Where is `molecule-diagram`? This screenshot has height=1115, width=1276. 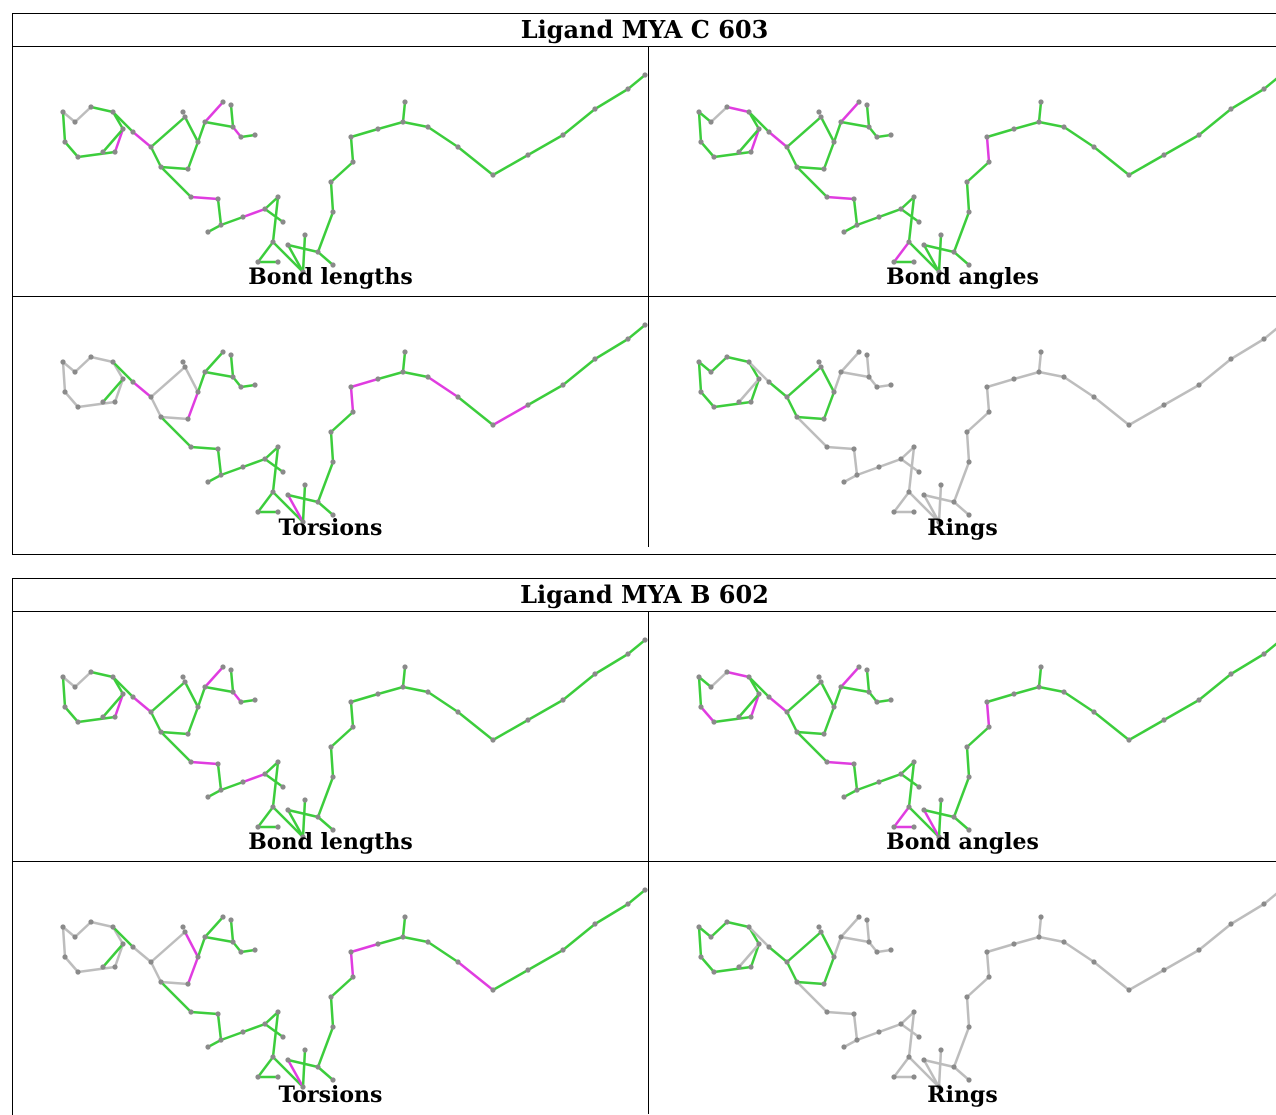
molecule-diagram is located at coordinates (354, 423).